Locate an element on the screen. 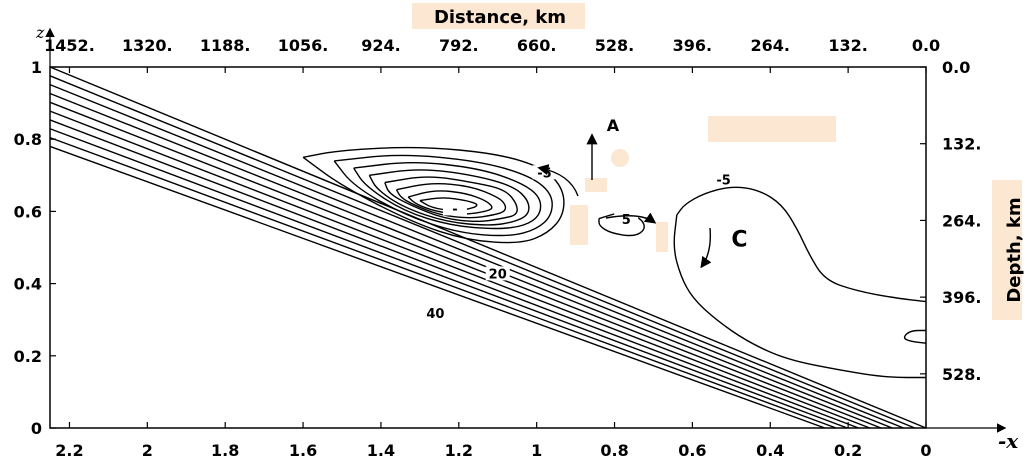 Image resolution: width=1026 pixels, height=466 pixels. left-axis-title: z is located at coordinates (40, 32).